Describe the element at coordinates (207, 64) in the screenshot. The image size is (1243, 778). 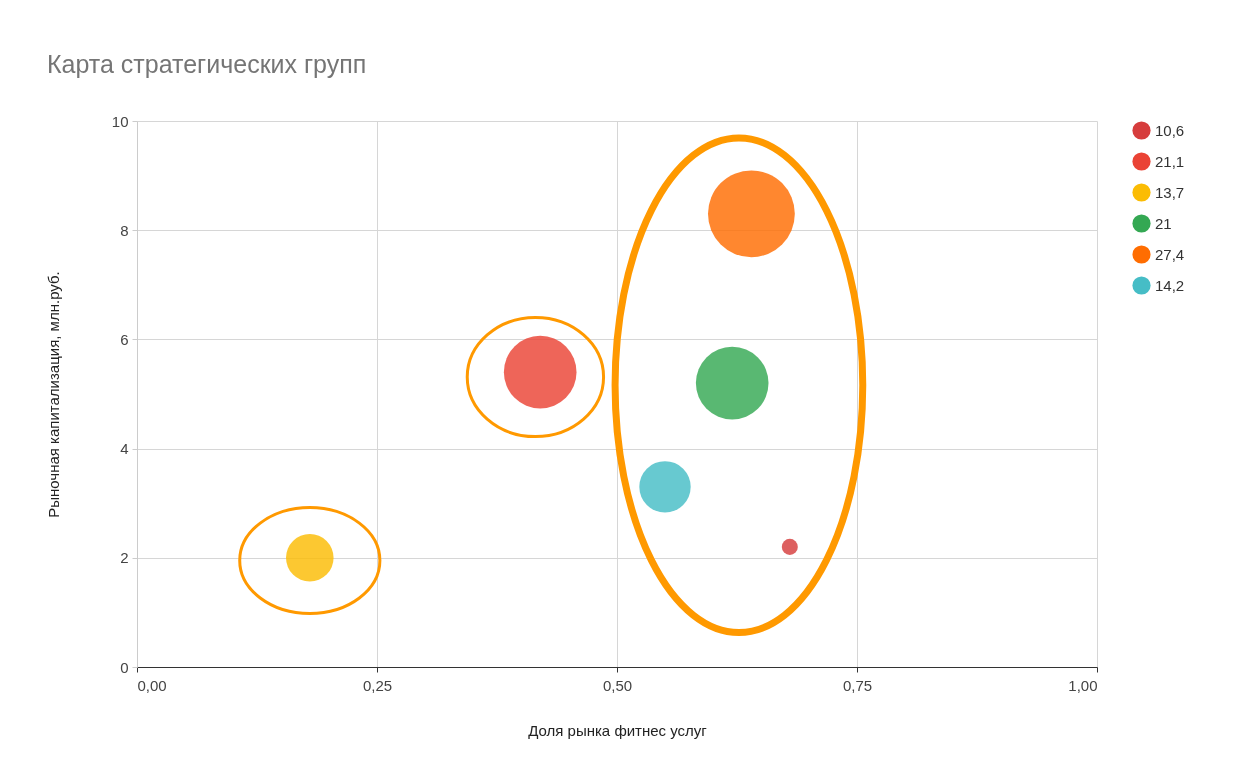
I see `chart-title: Карта стратегических групп` at that location.